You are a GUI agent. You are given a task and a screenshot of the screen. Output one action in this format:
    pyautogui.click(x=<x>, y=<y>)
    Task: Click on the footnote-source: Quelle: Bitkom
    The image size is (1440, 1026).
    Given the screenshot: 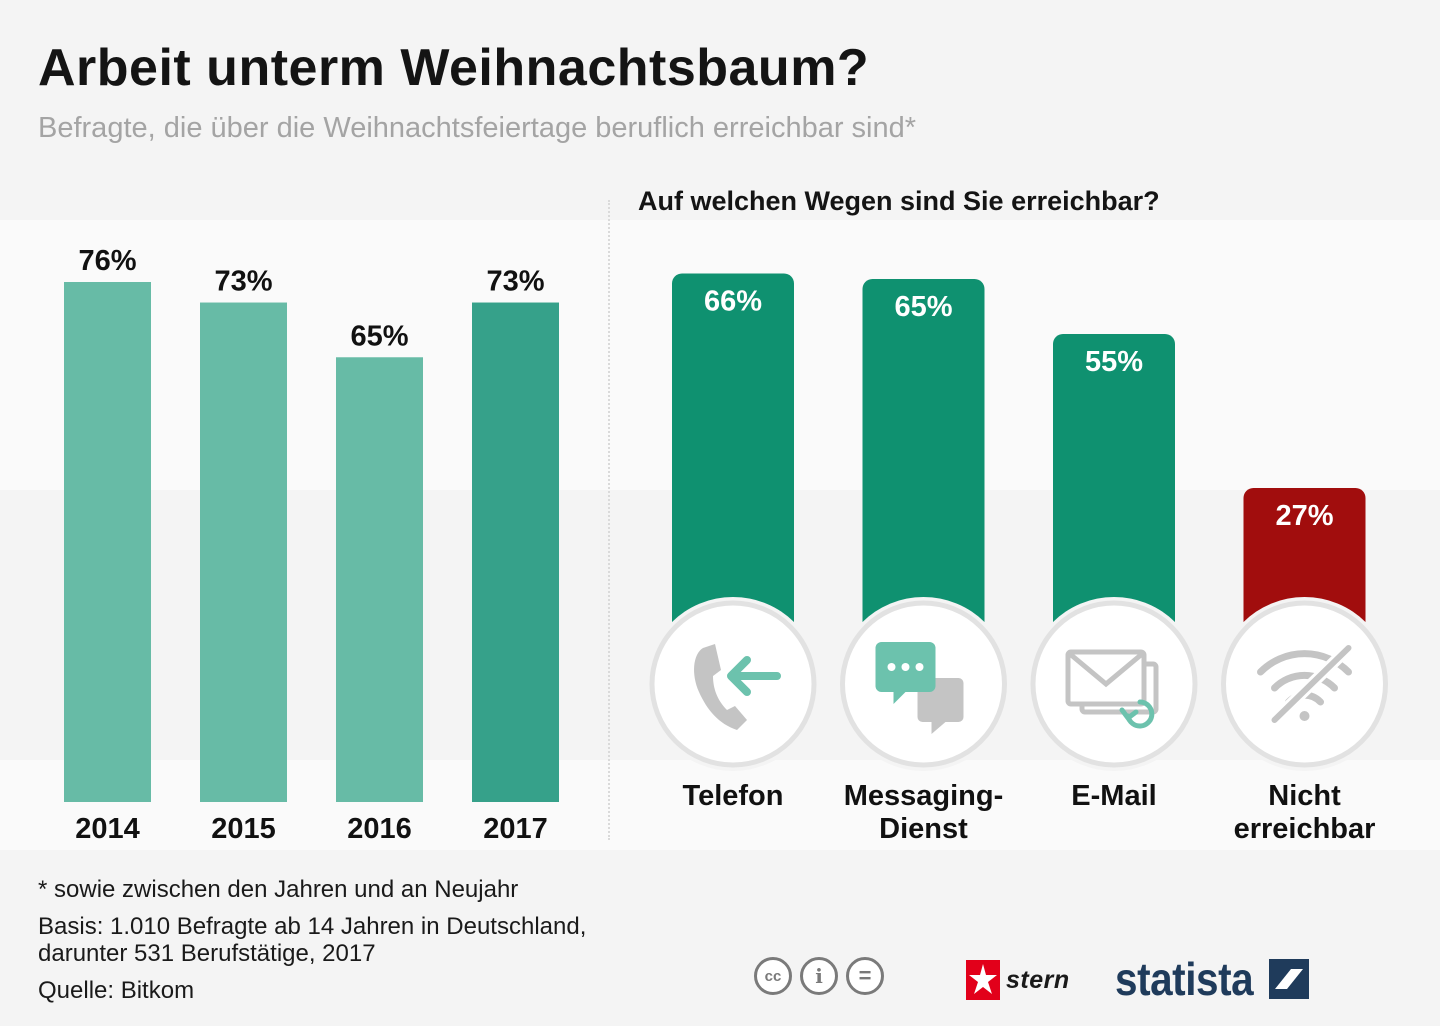 What is the action you would take?
    pyautogui.click(x=116, y=990)
    